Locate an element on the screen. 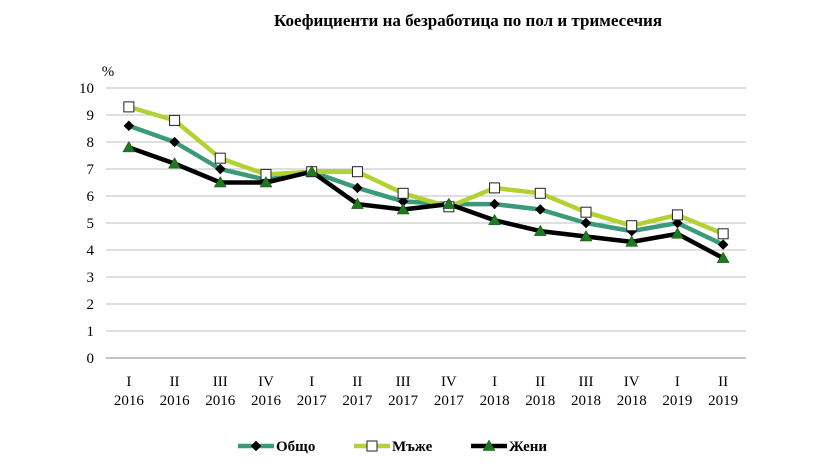  y-tick-label: 4 is located at coordinates (91, 251).